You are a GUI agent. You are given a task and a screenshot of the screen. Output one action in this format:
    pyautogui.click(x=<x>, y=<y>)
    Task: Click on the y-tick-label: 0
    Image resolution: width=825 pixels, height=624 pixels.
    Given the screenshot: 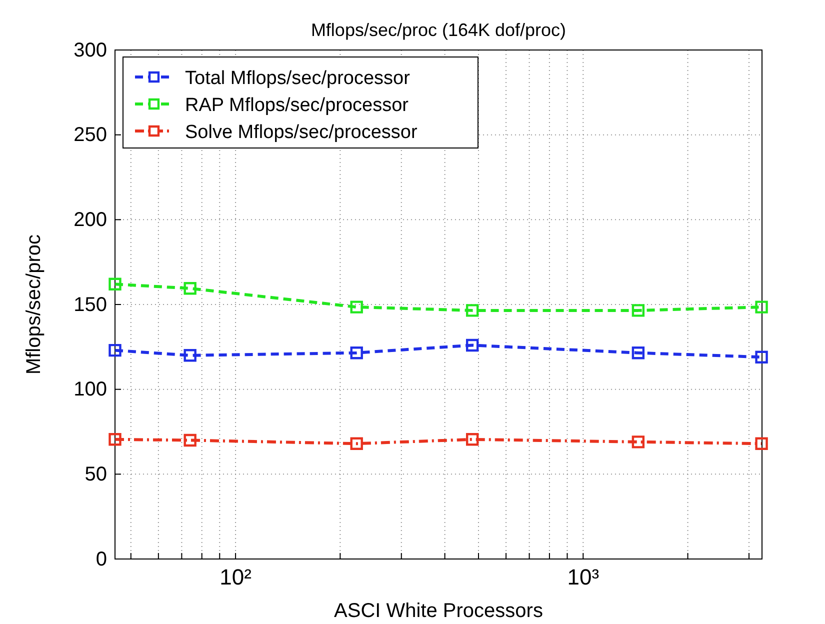 What is the action you would take?
    pyautogui.click(x=101, y=559)
    